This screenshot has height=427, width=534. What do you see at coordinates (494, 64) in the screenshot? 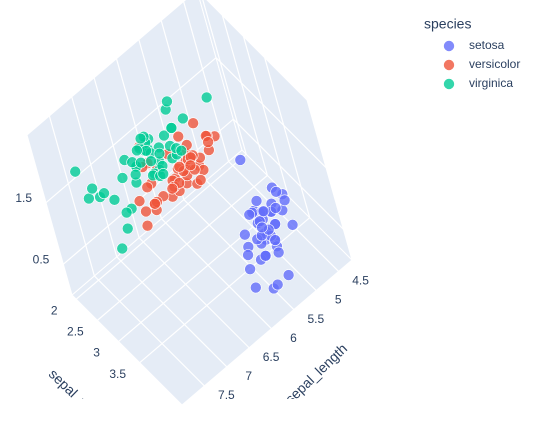
I see `legend-label: versicolor` at bounding box center [494, 64].